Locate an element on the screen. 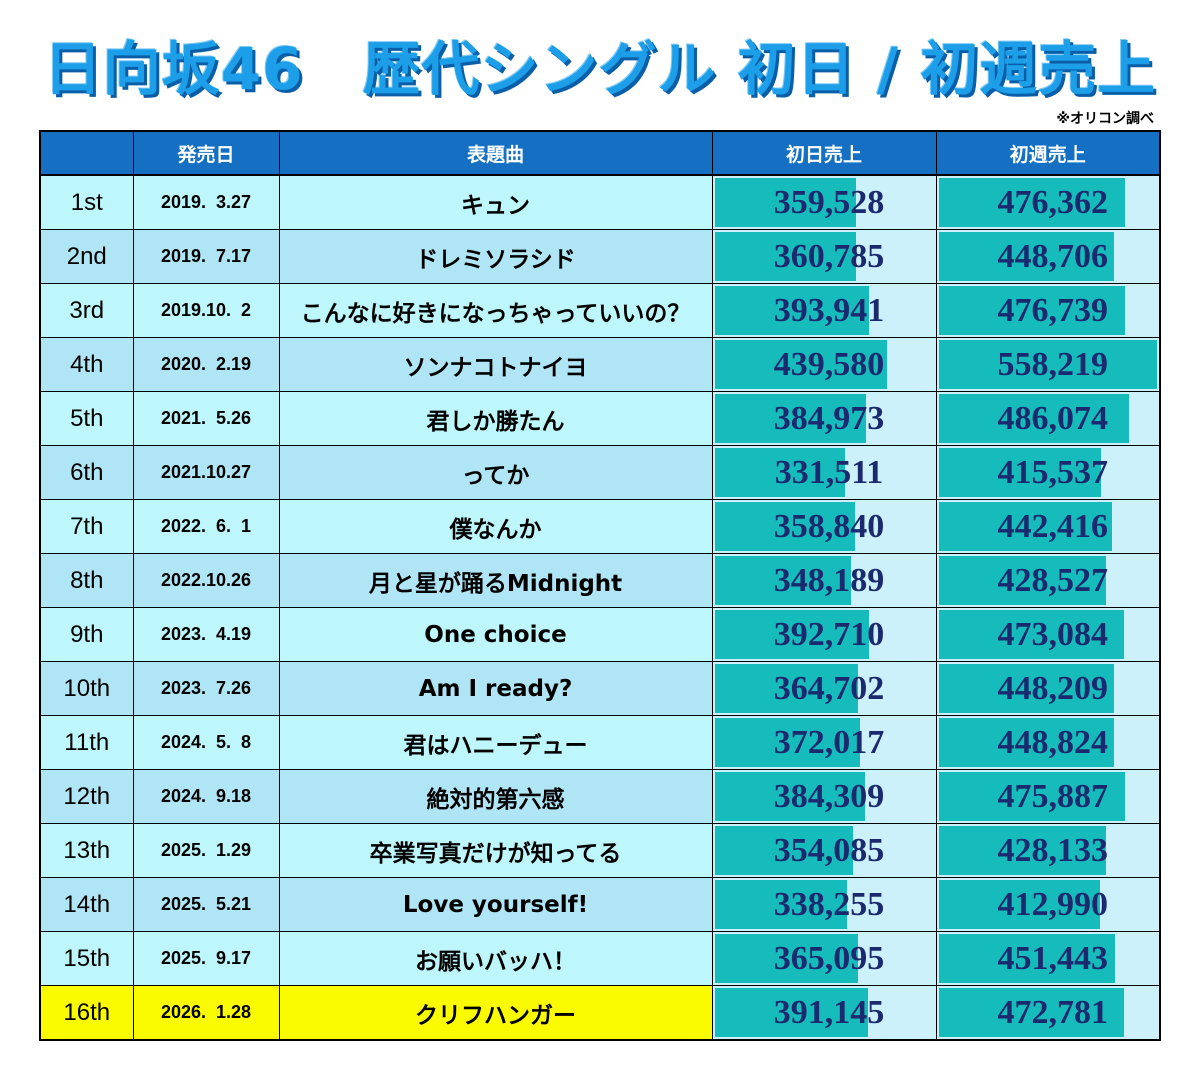  song-title: One choice is located at coordinates (495, 634).